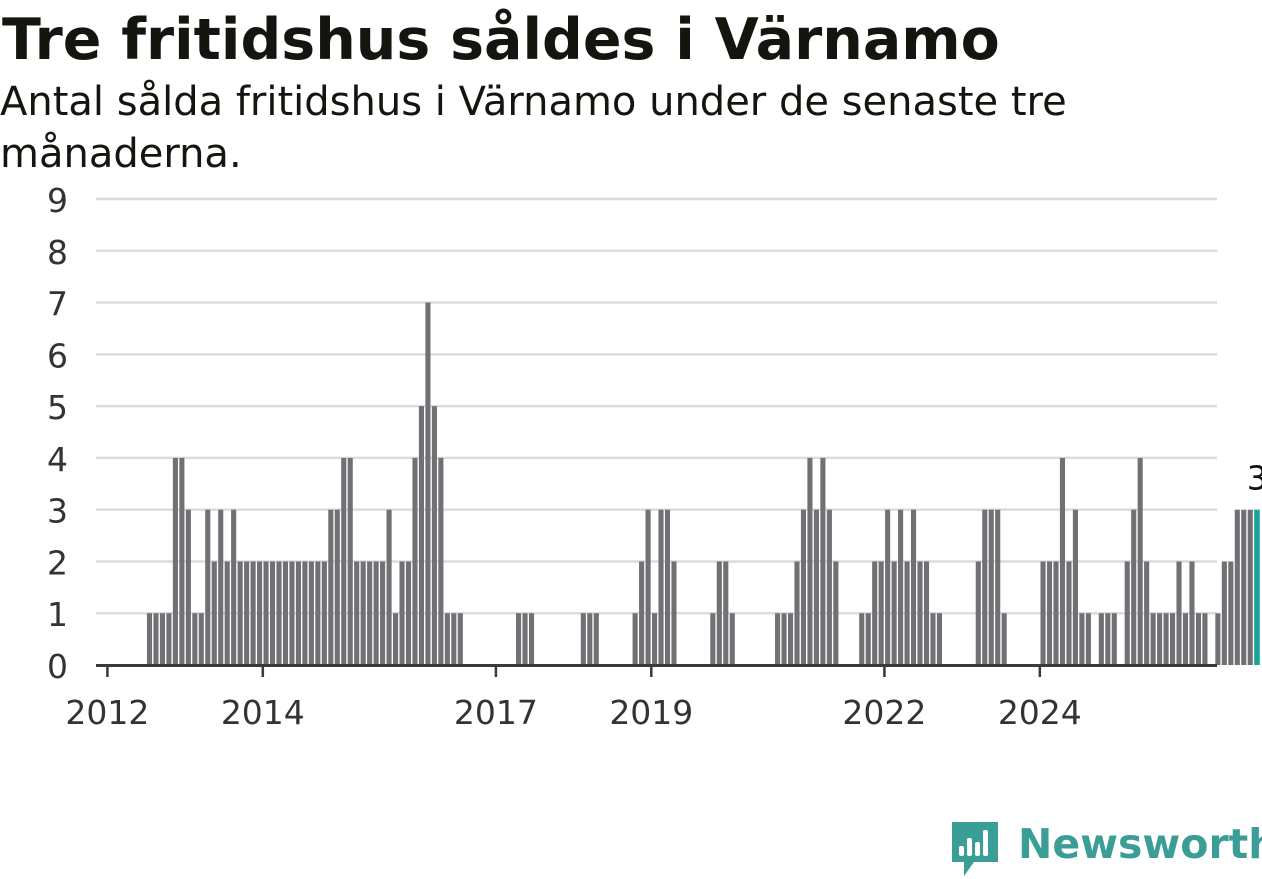 The image size is (1262, 879). I want to click on data-labels: 33, so click(1252, 478).